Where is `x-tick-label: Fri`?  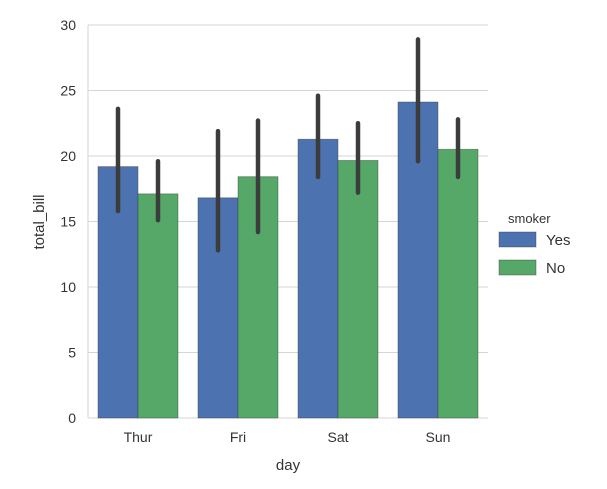
x-tick-label: Fri is located at coordinates (238, 437).